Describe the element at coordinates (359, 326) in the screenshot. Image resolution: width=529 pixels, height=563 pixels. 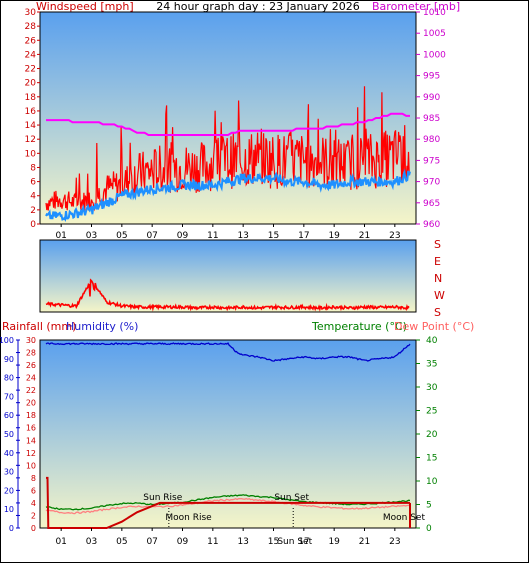
I see `temperature-label: Temperature (°C)` at that location.